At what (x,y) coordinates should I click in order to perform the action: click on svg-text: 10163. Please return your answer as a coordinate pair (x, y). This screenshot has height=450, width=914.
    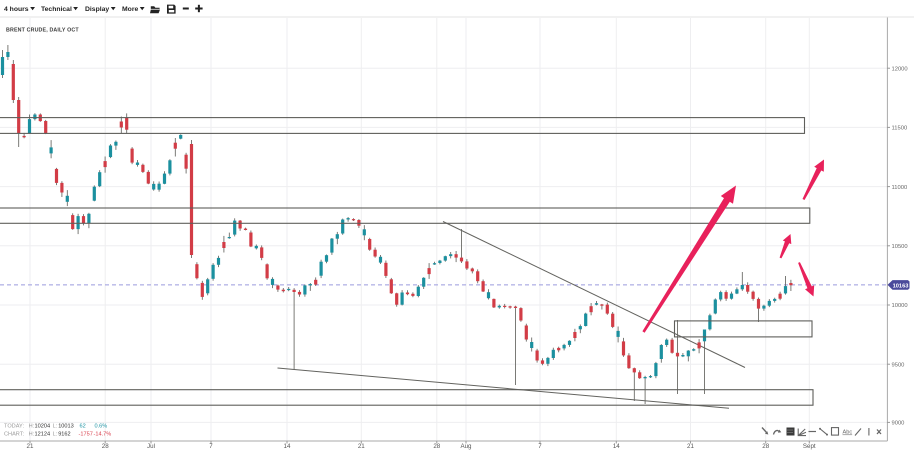
    Looking at the image, I should click on (901, 286).